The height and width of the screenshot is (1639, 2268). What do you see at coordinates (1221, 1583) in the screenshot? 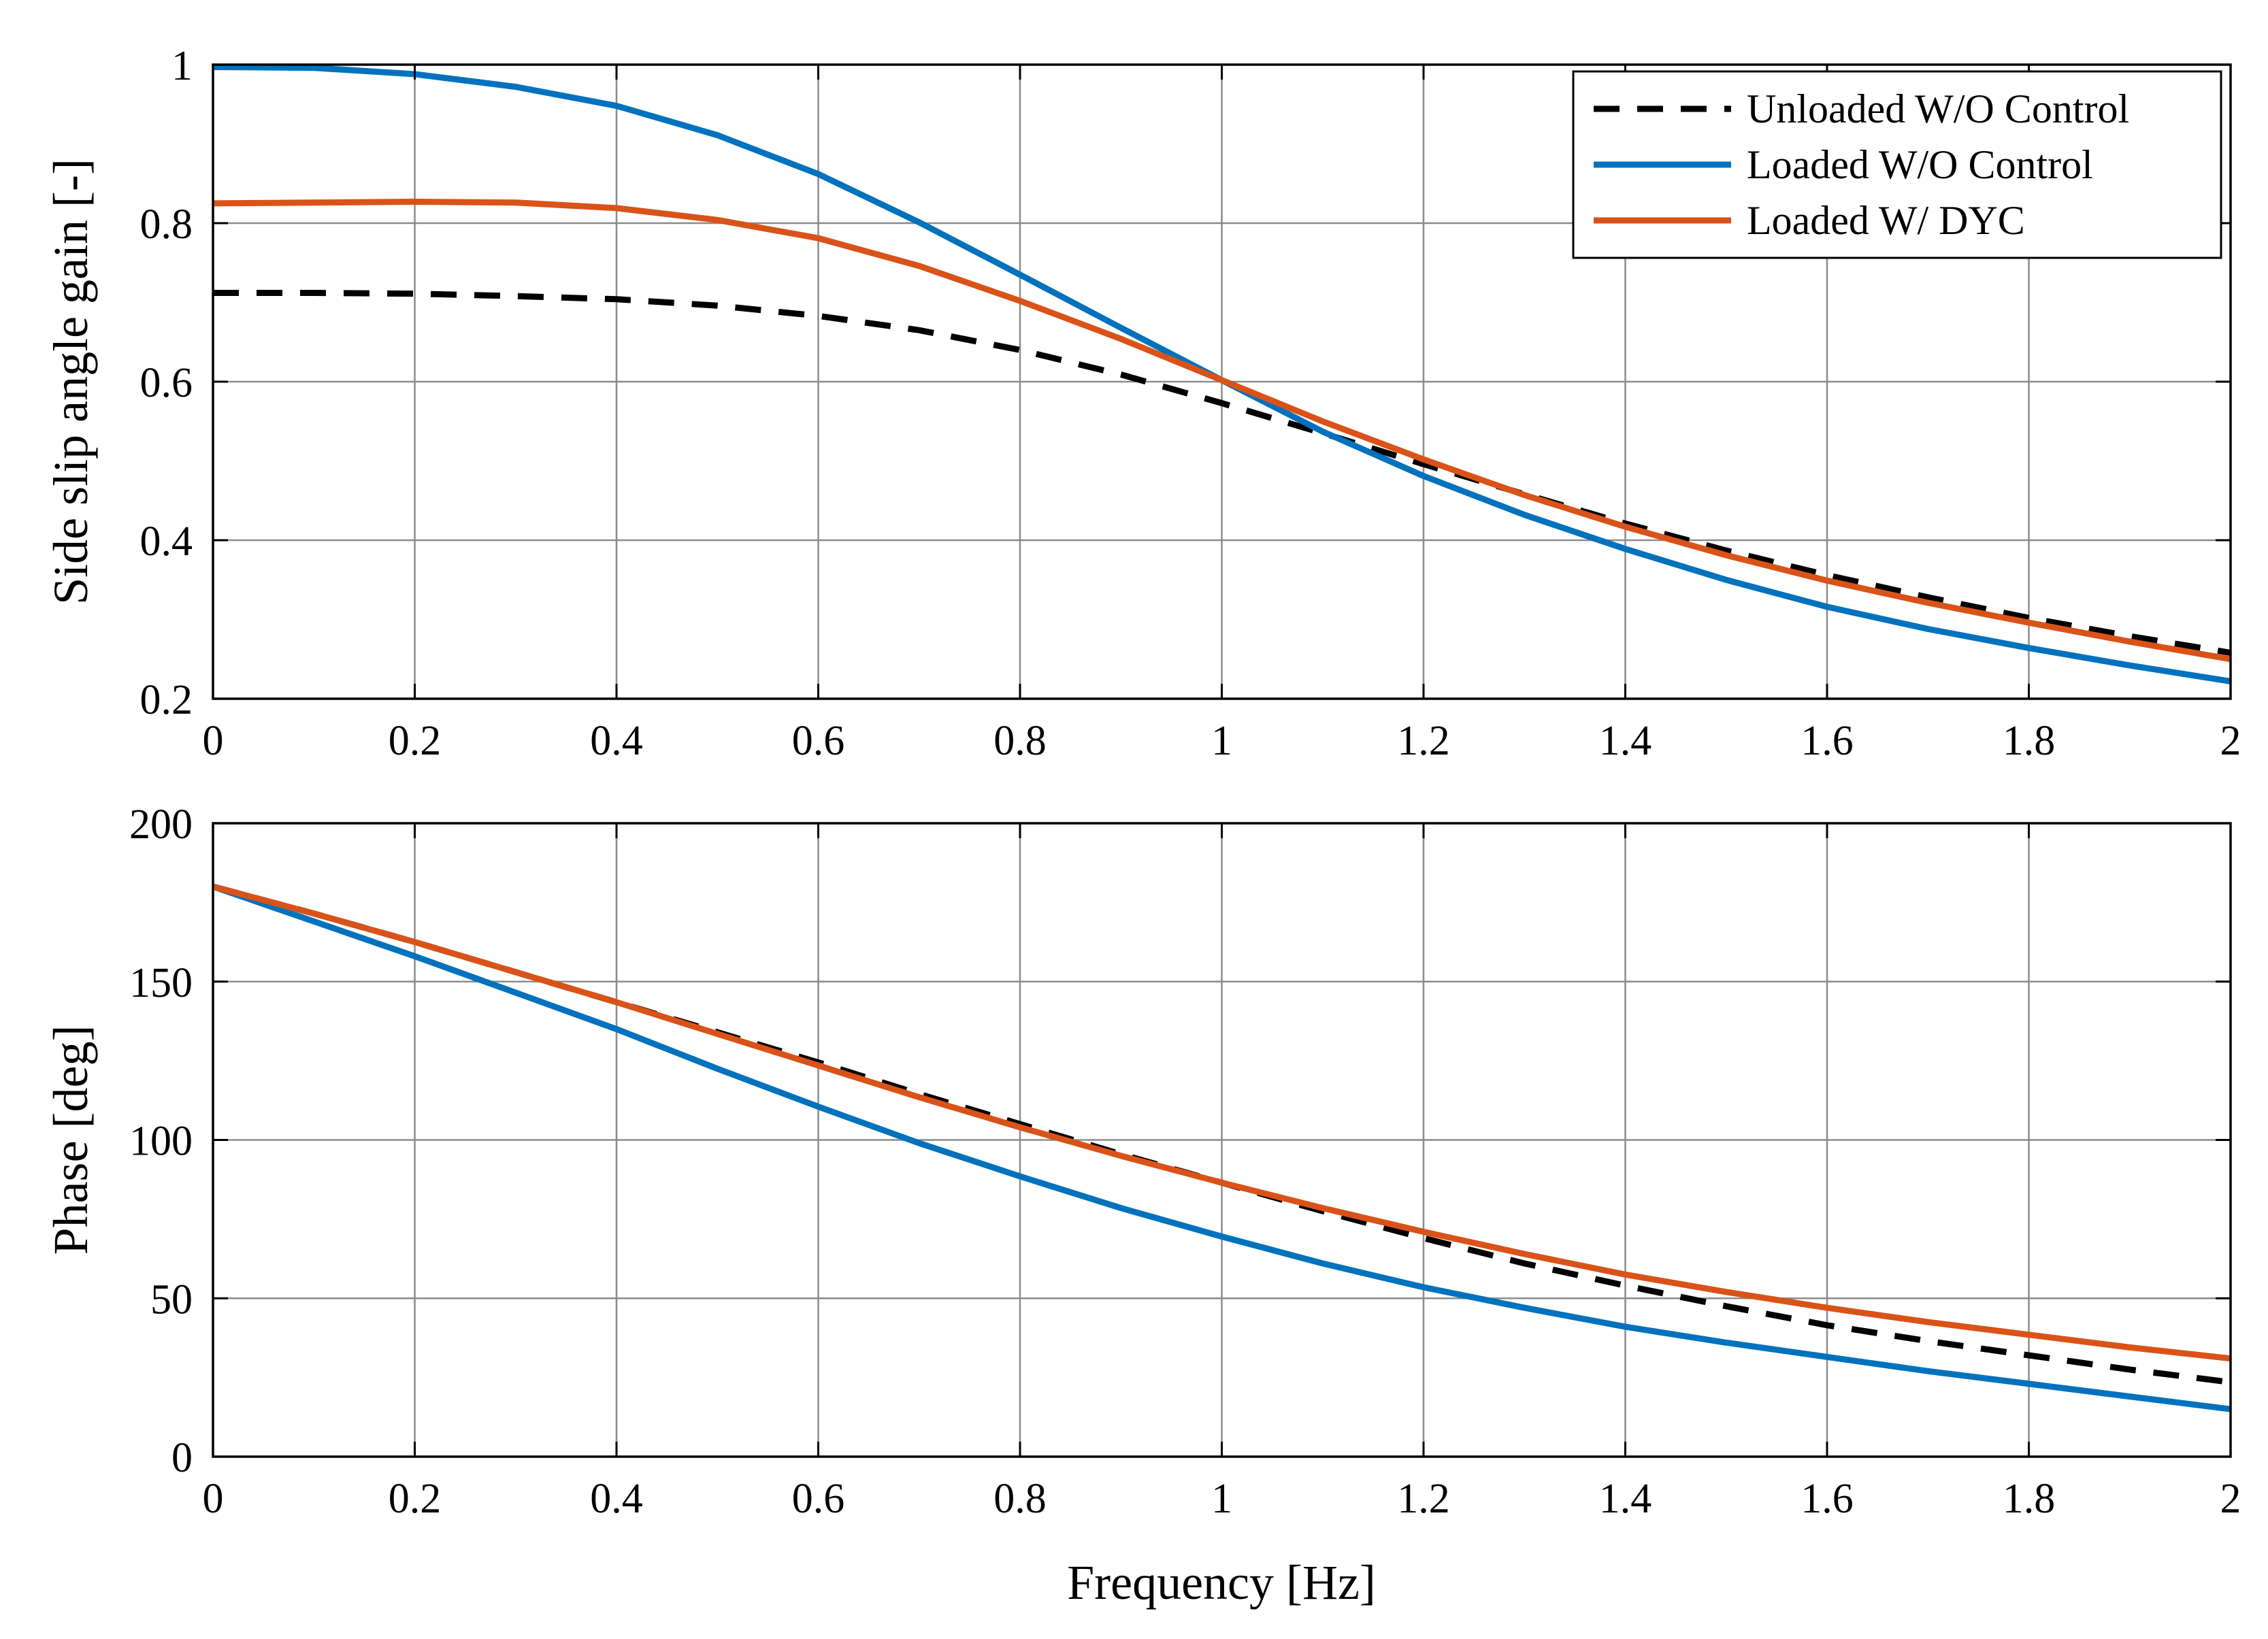
I see `x-axis-label: Frequency [Hz]` at bounding box center [1221, 1583].